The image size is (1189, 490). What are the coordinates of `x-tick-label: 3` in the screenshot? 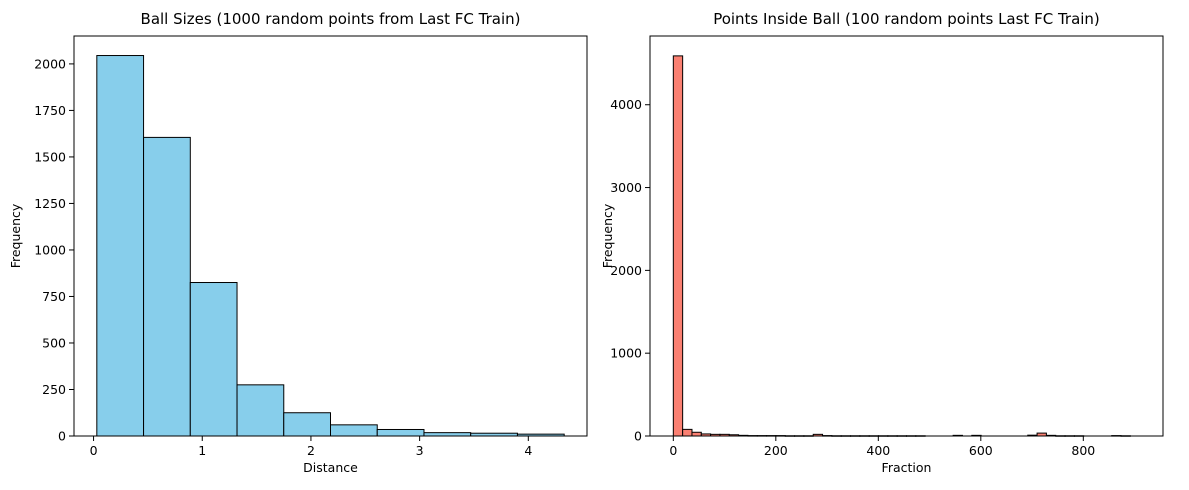 It's located at (420, 450).